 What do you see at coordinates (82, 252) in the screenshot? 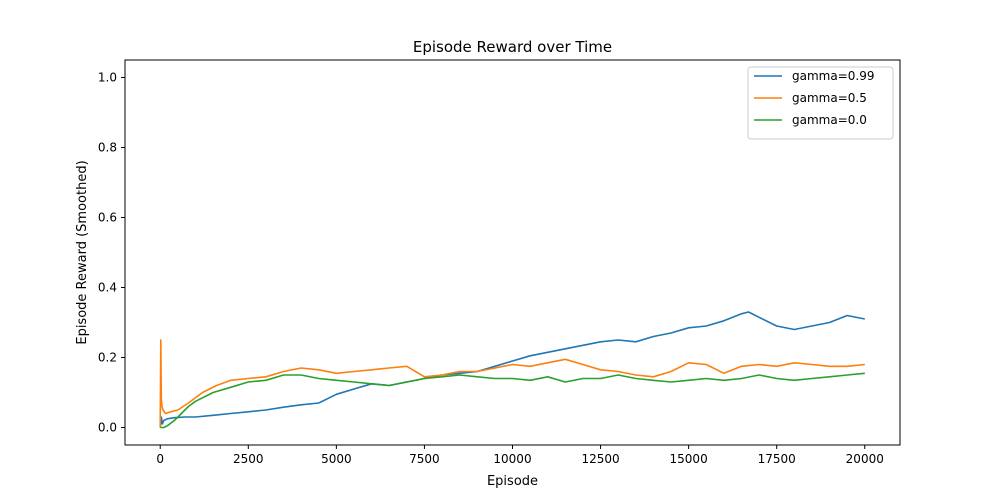
I see `y-axis-label: Episode Reward (Smoothed)` at bounding box center [82, 252].